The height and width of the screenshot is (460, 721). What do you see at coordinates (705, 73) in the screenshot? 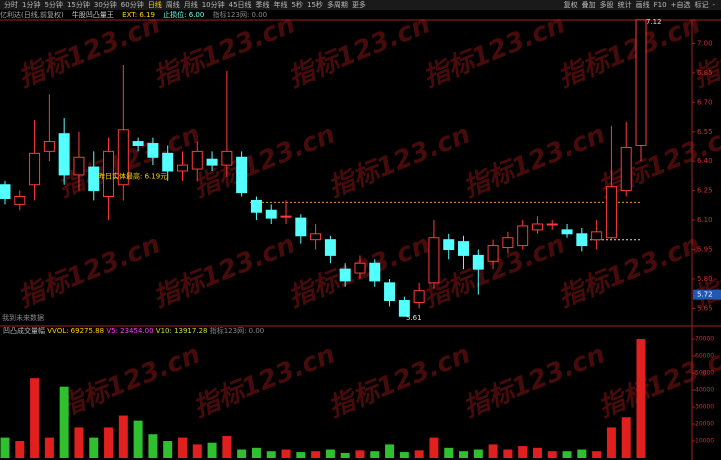
I see `y-tick-label: 6.85` at bounding box center [705, 73].